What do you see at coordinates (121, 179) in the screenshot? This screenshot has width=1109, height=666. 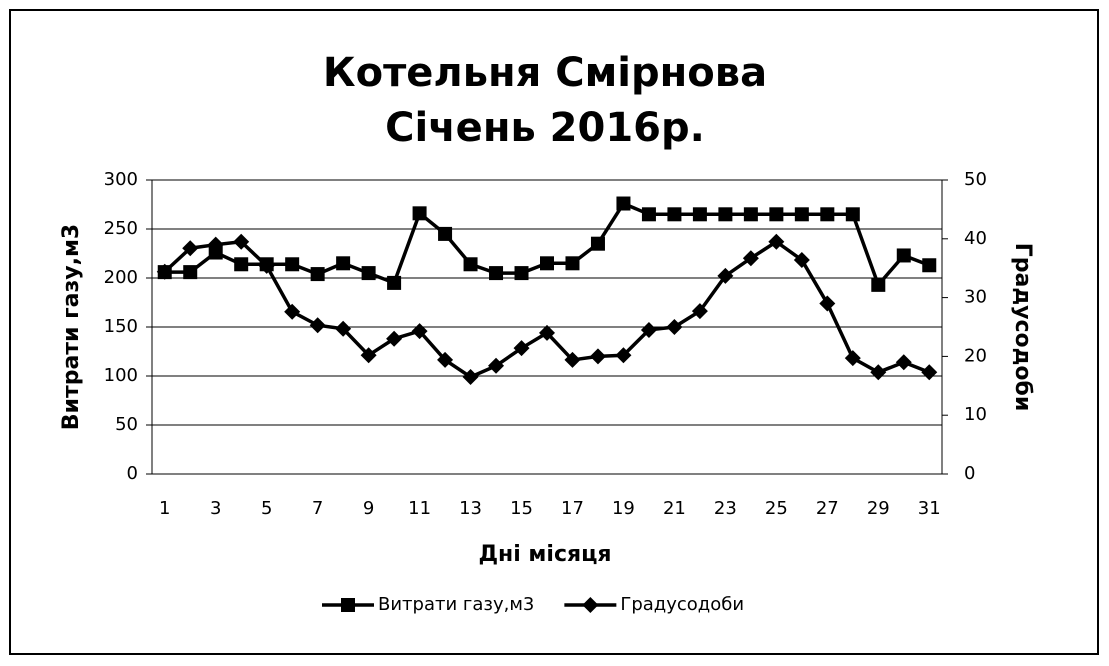 I see `y-tick-label: 300` at bounding box center [121, 179].